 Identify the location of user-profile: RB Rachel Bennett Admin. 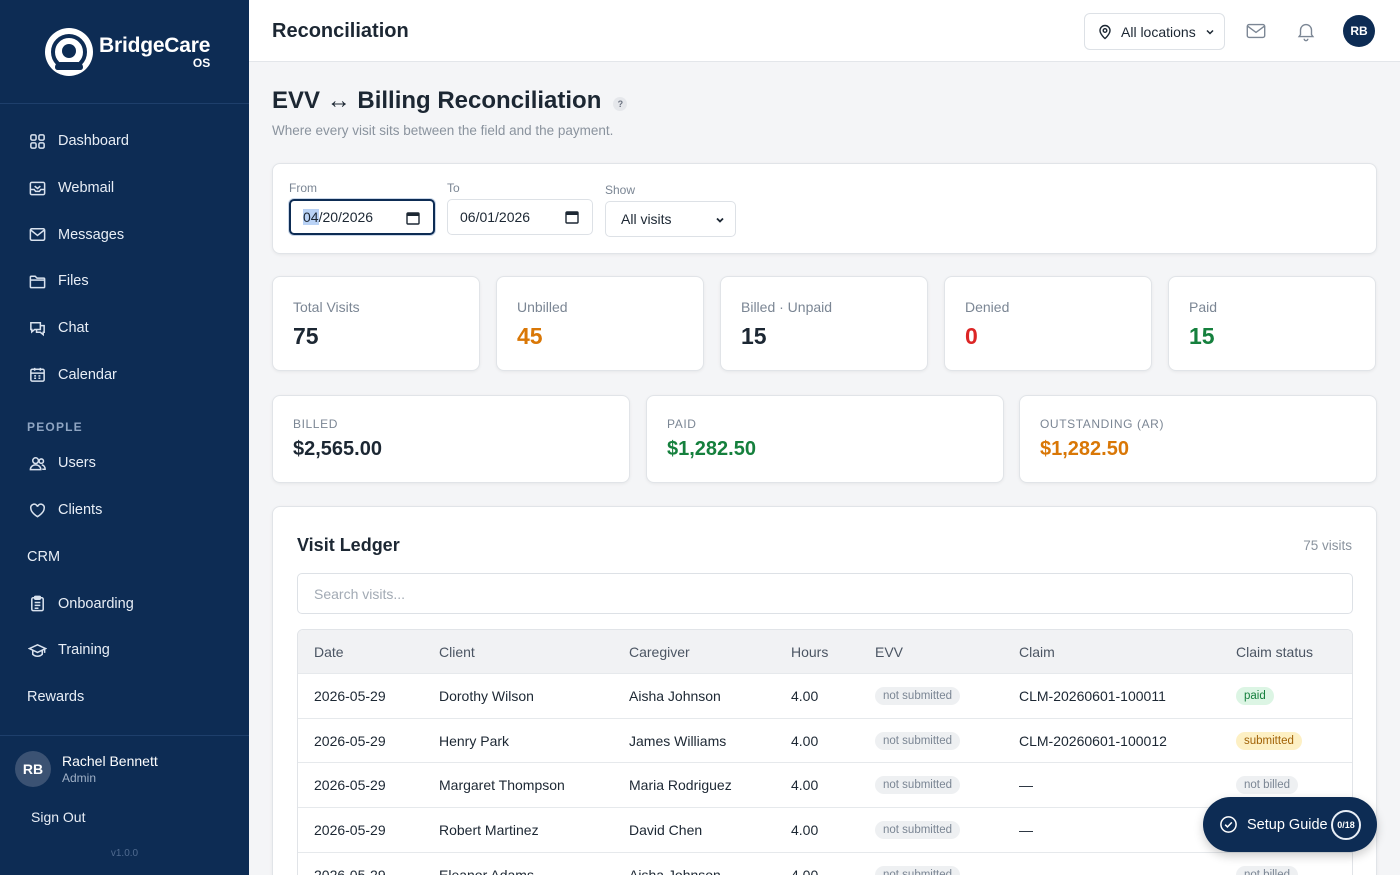
(124, 769).